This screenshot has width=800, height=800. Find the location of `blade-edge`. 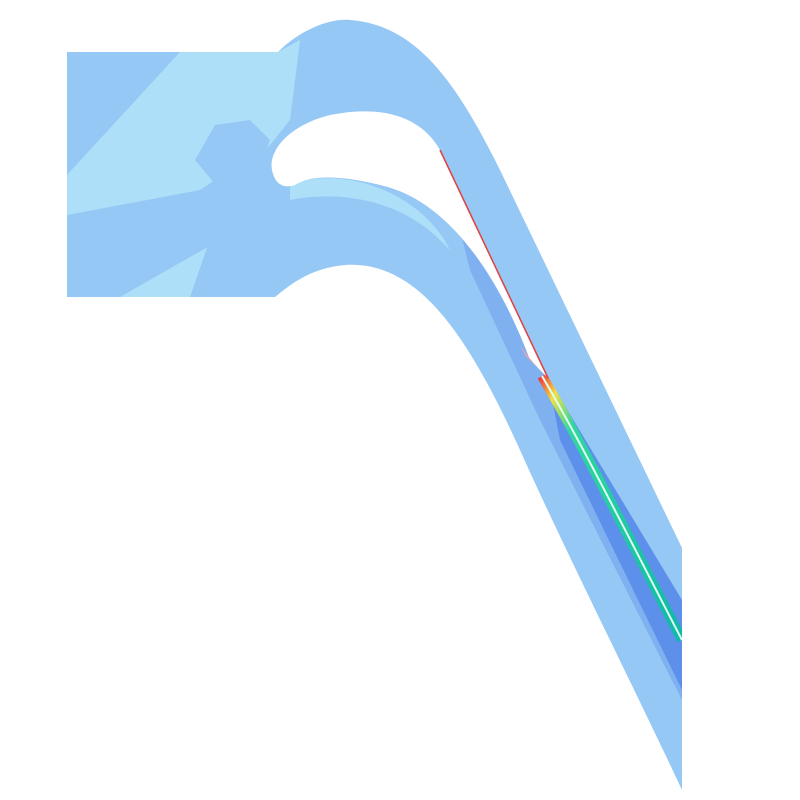

blade-edge is located at coordinates (494, 264).